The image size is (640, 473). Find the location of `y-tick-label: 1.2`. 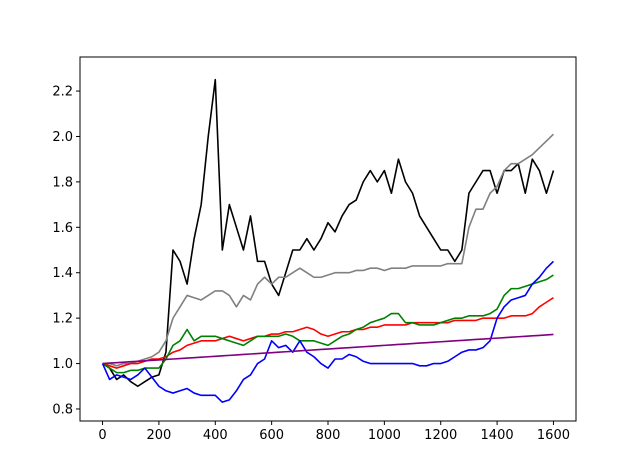

y-tick-label: 1.2 is located at coordinates (62, 319).